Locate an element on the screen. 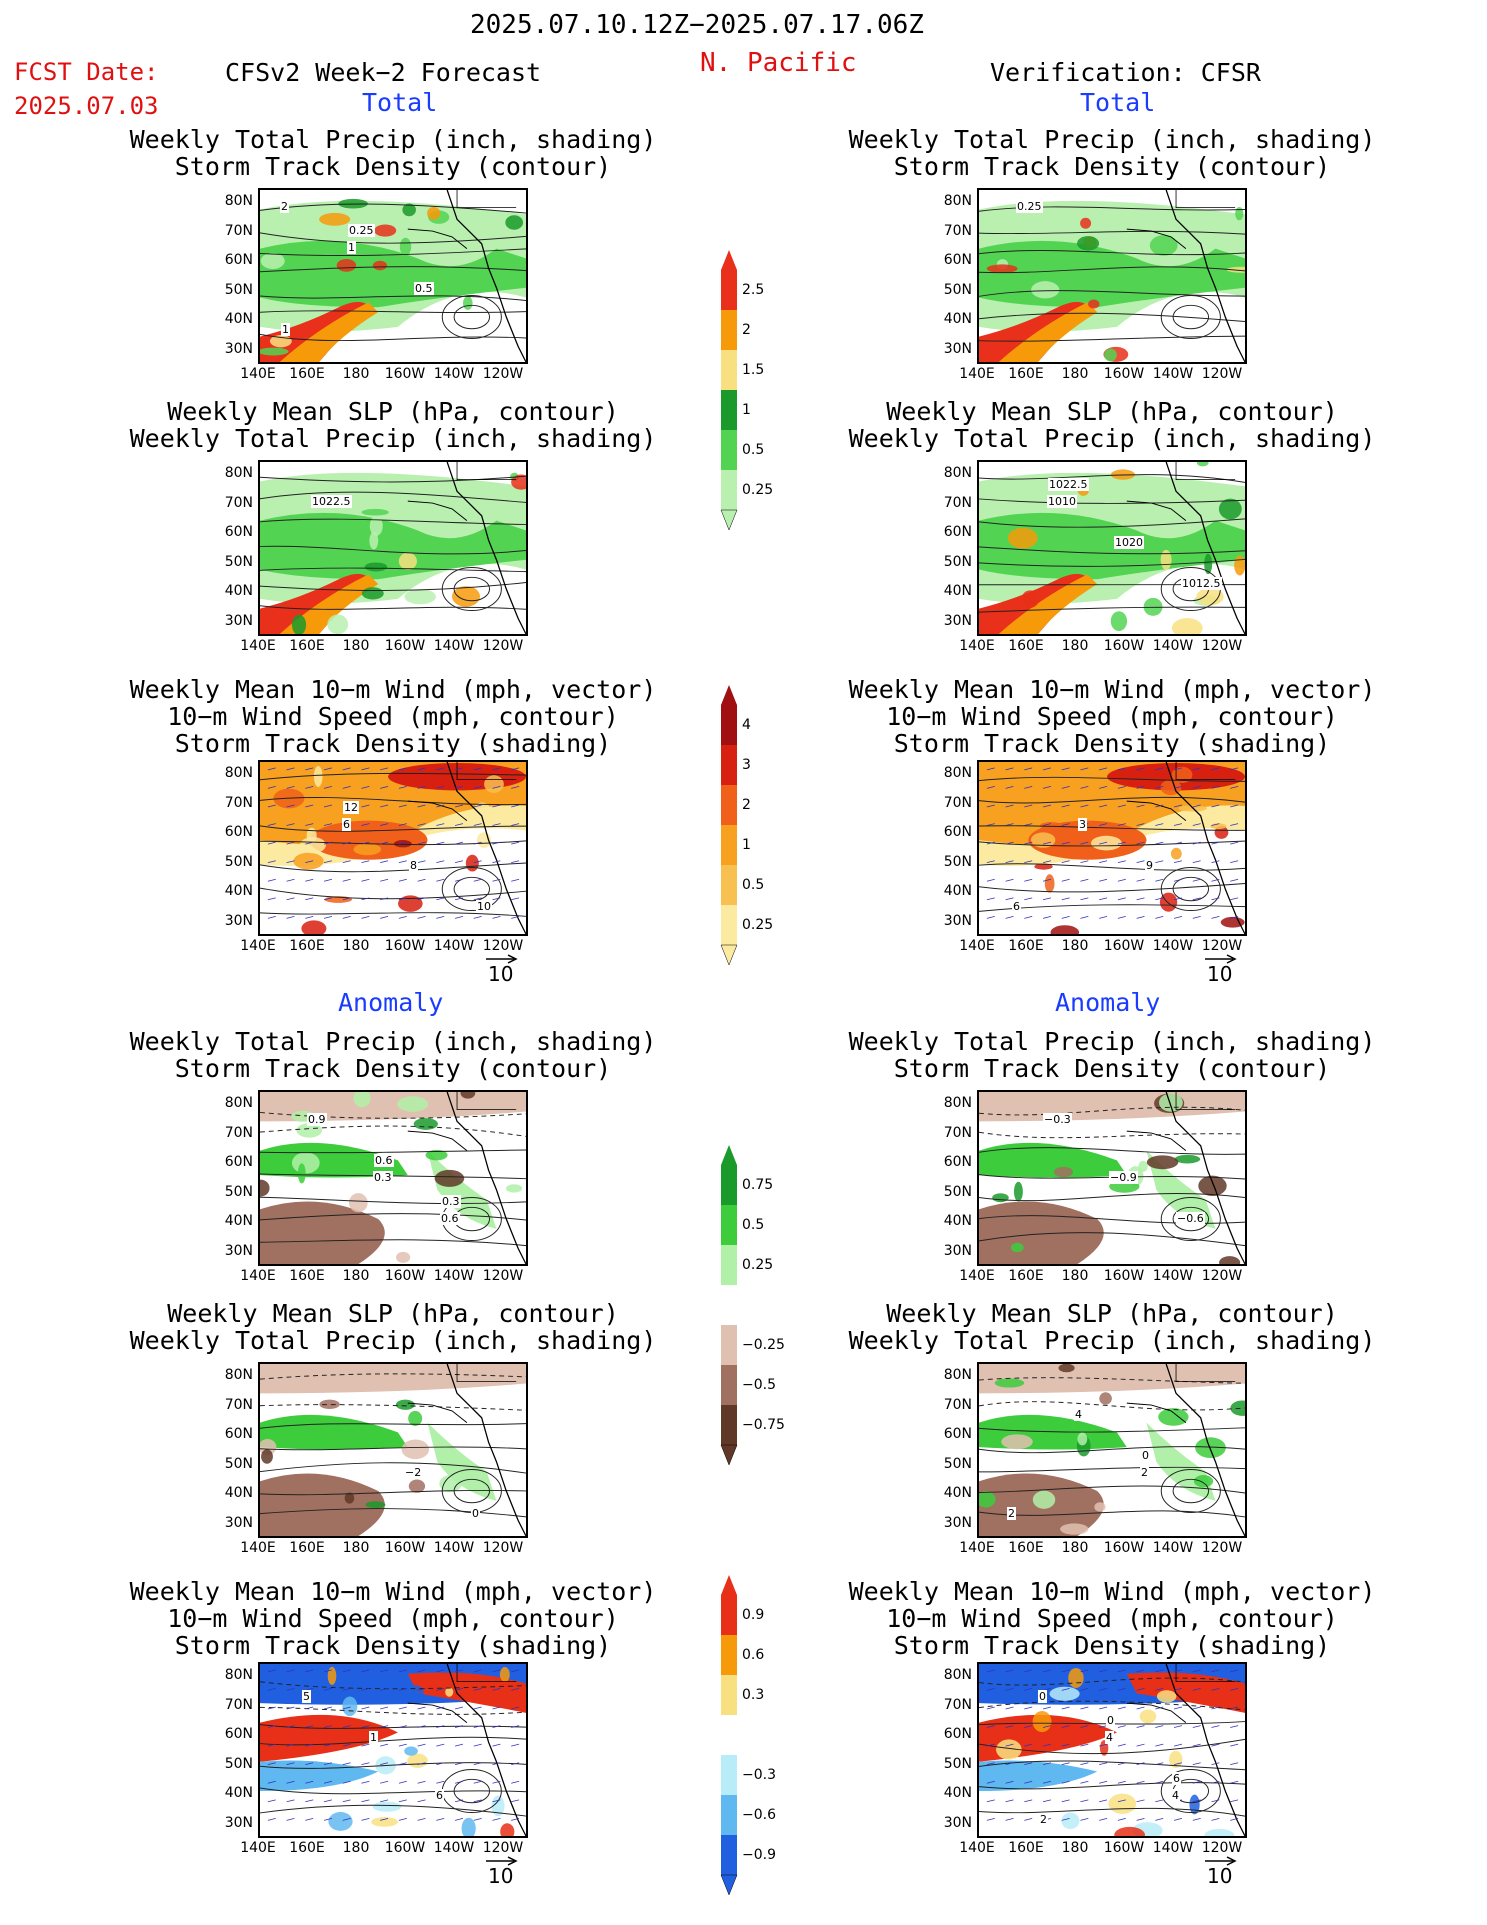 The height and width of the screenshot is (1925, 1487). contour-label: 0.25 is located at coordinates (1029, 206).